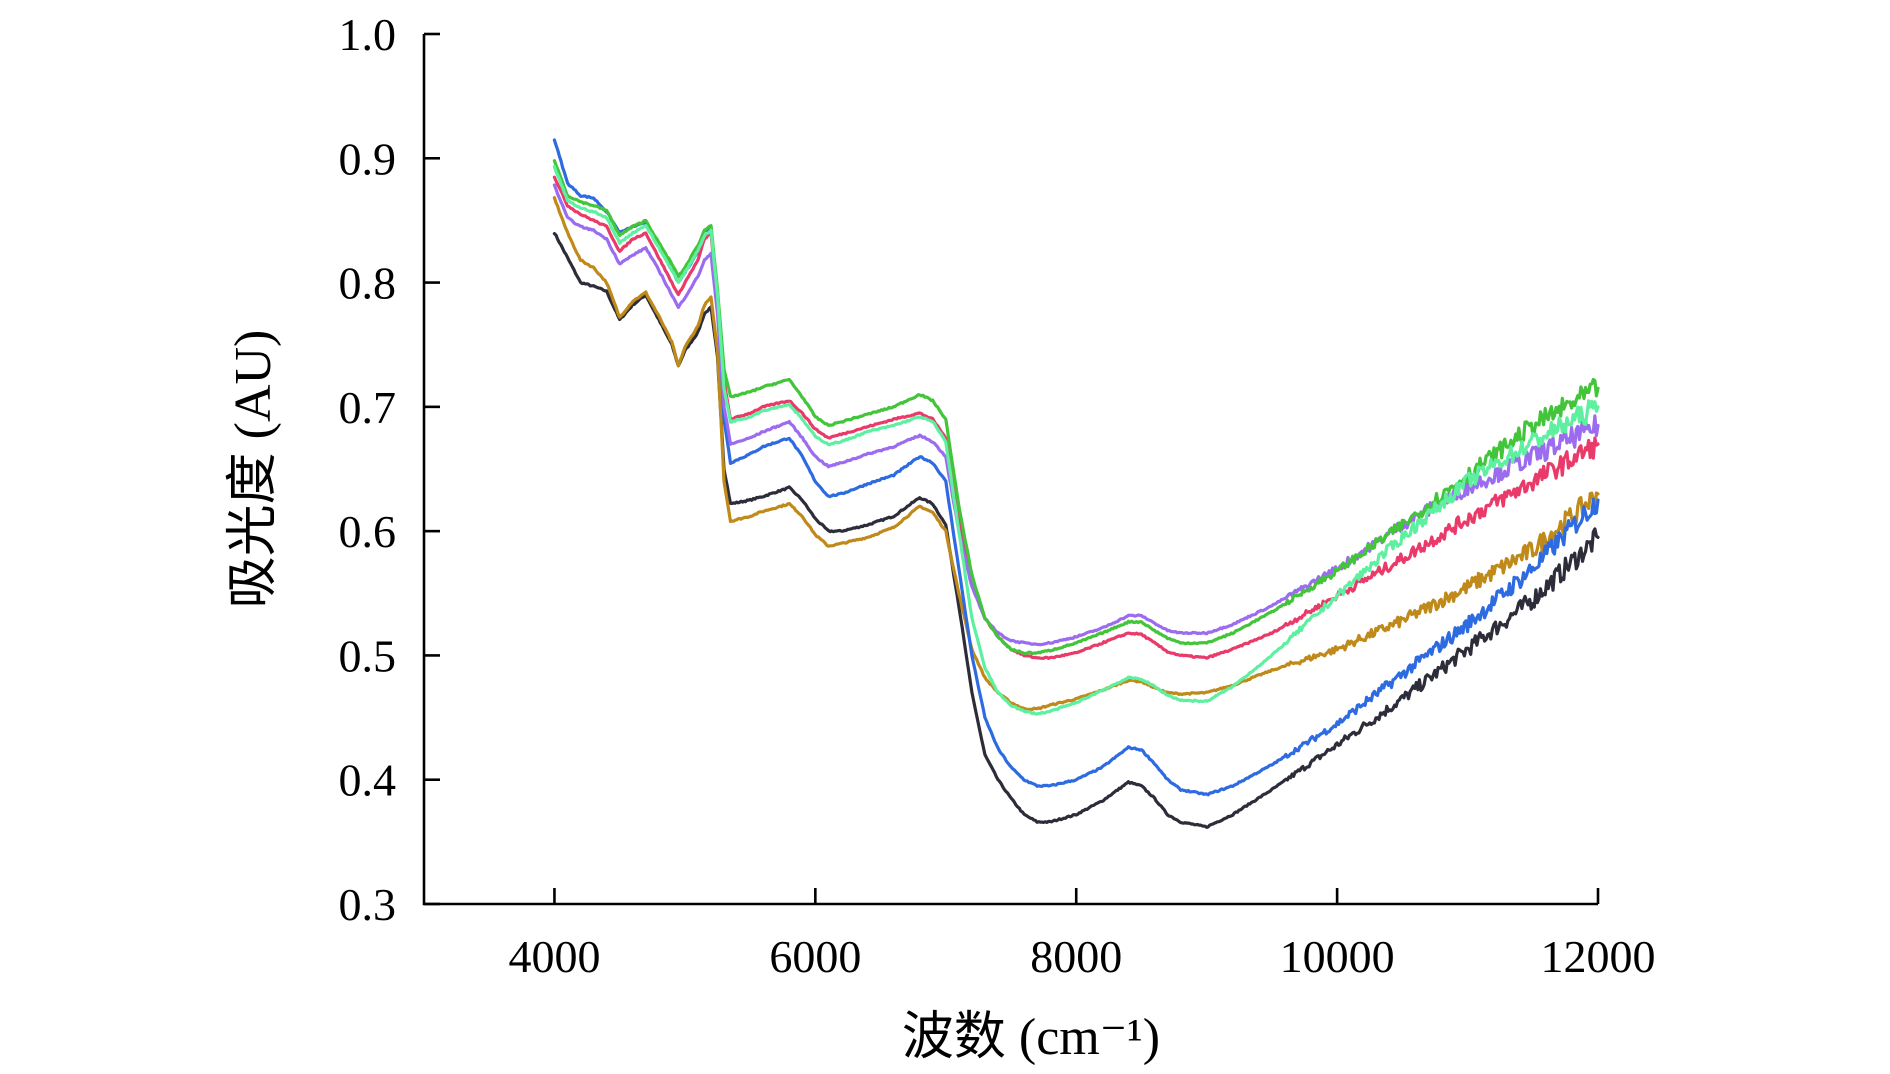  What do you see at coordinates (368, 158) in the screenshot?
I see `y-tick-label: 0.9` at bounding box center [368, 158].